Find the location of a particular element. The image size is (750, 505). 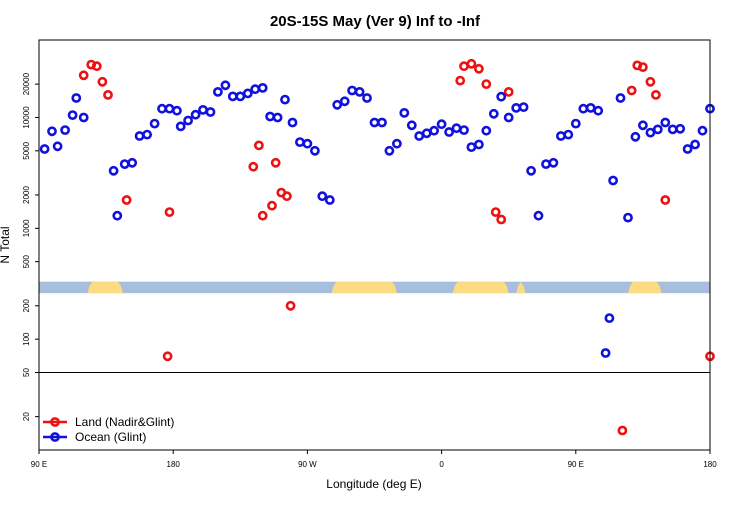

y-tick-label: 200 is located at coordinates (26, 306).